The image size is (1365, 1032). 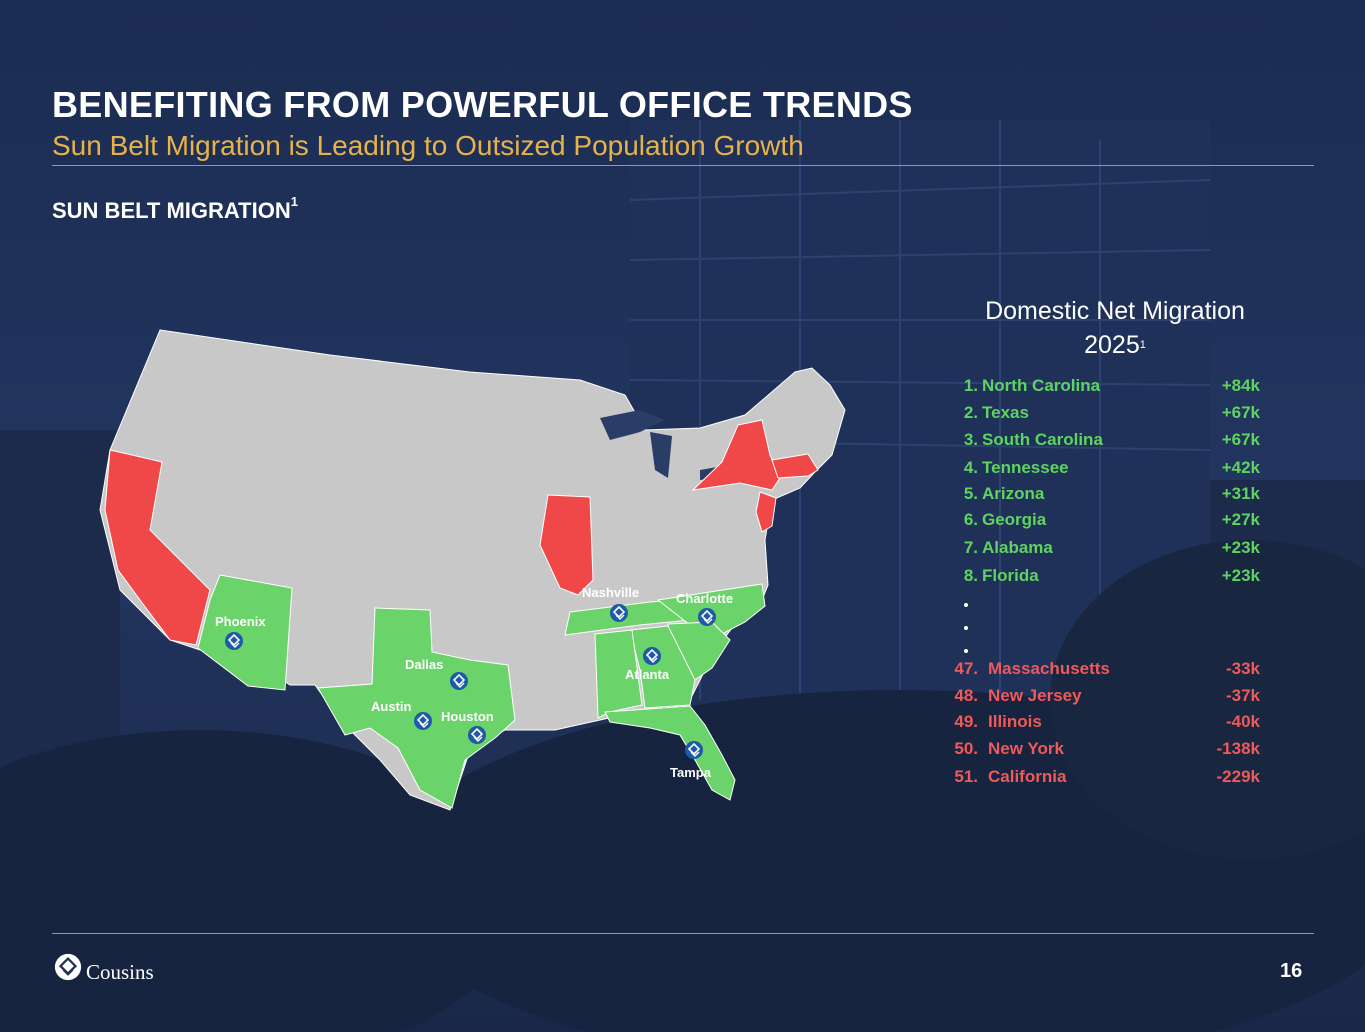 What do you see at coordinates (970, 467) in the screenshot?
I see `rank-number: 4.` at bounding box center [970, 467].